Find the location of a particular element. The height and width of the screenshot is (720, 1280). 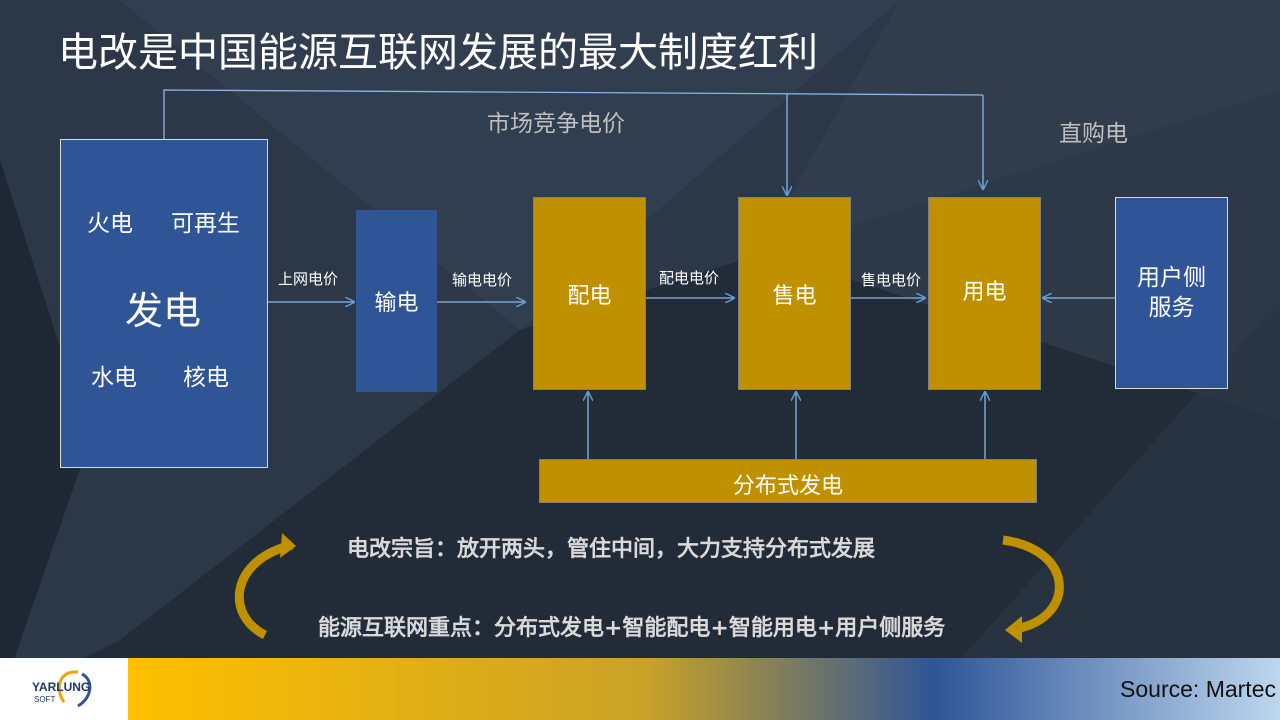

logo-subtext: SOFT is located at coordinates (45, 699).